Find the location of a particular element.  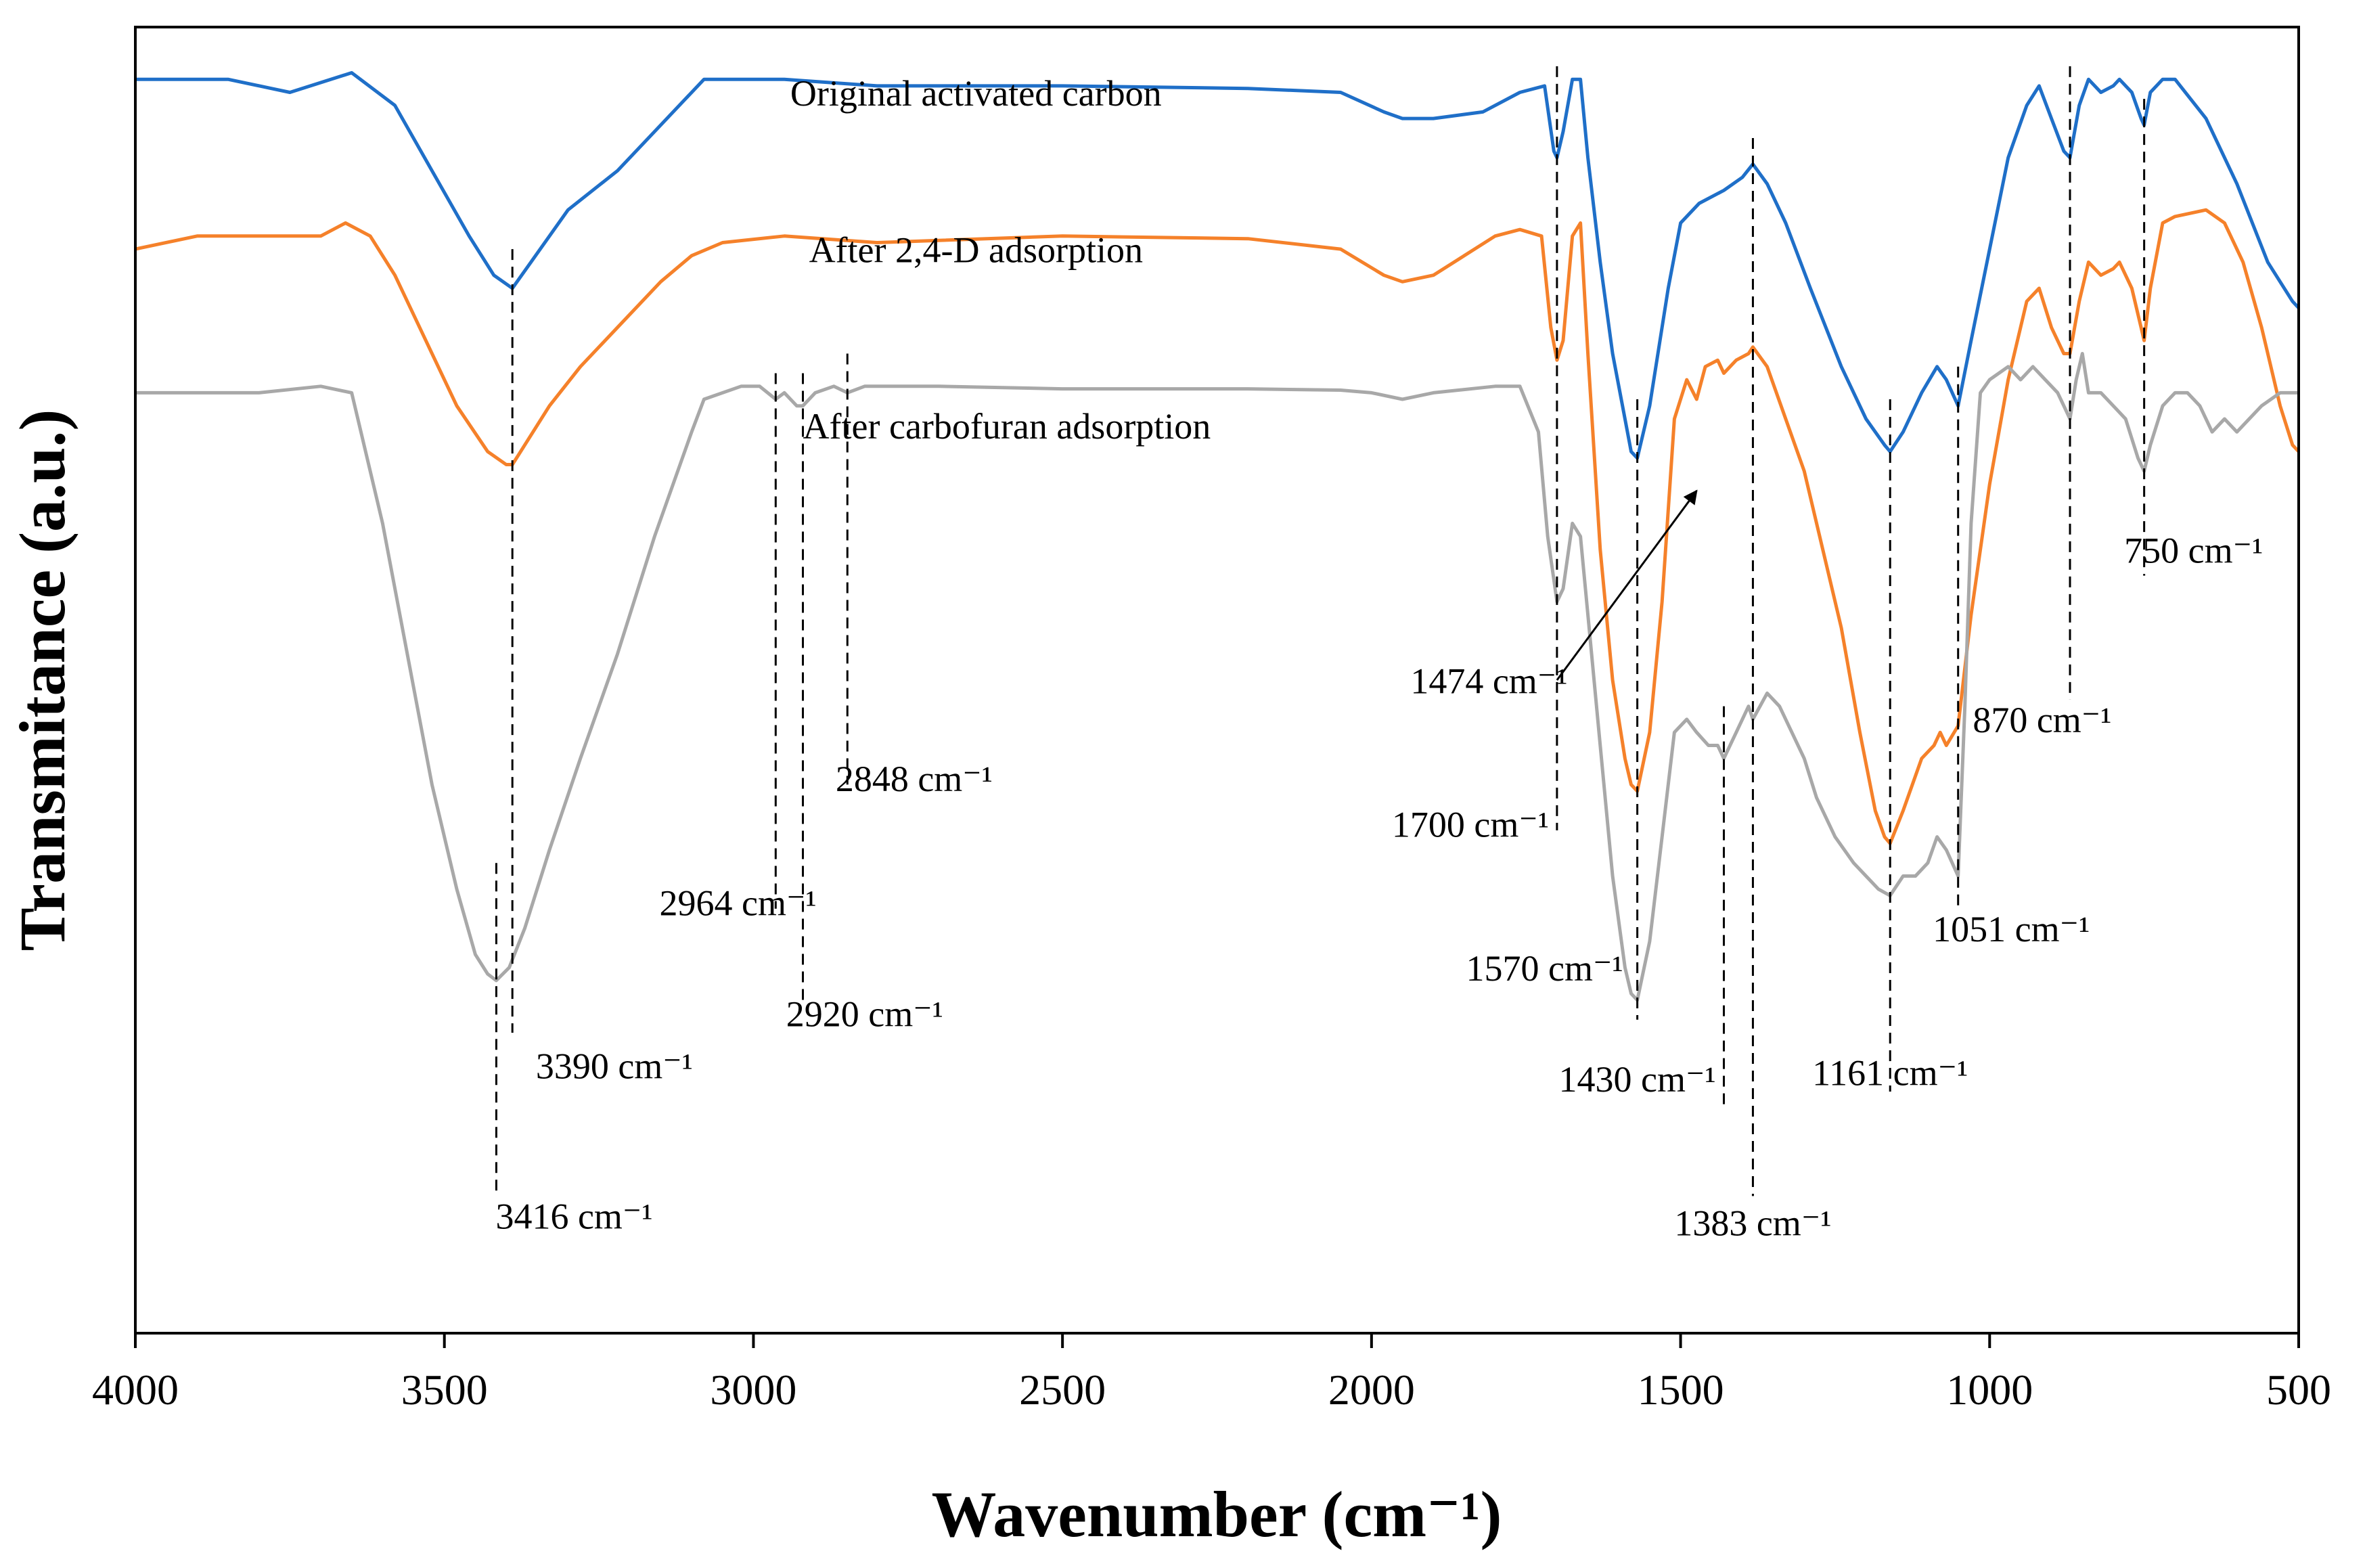

peak-label: 750 cm⁻¹ is located at coordinates (2193, 550).